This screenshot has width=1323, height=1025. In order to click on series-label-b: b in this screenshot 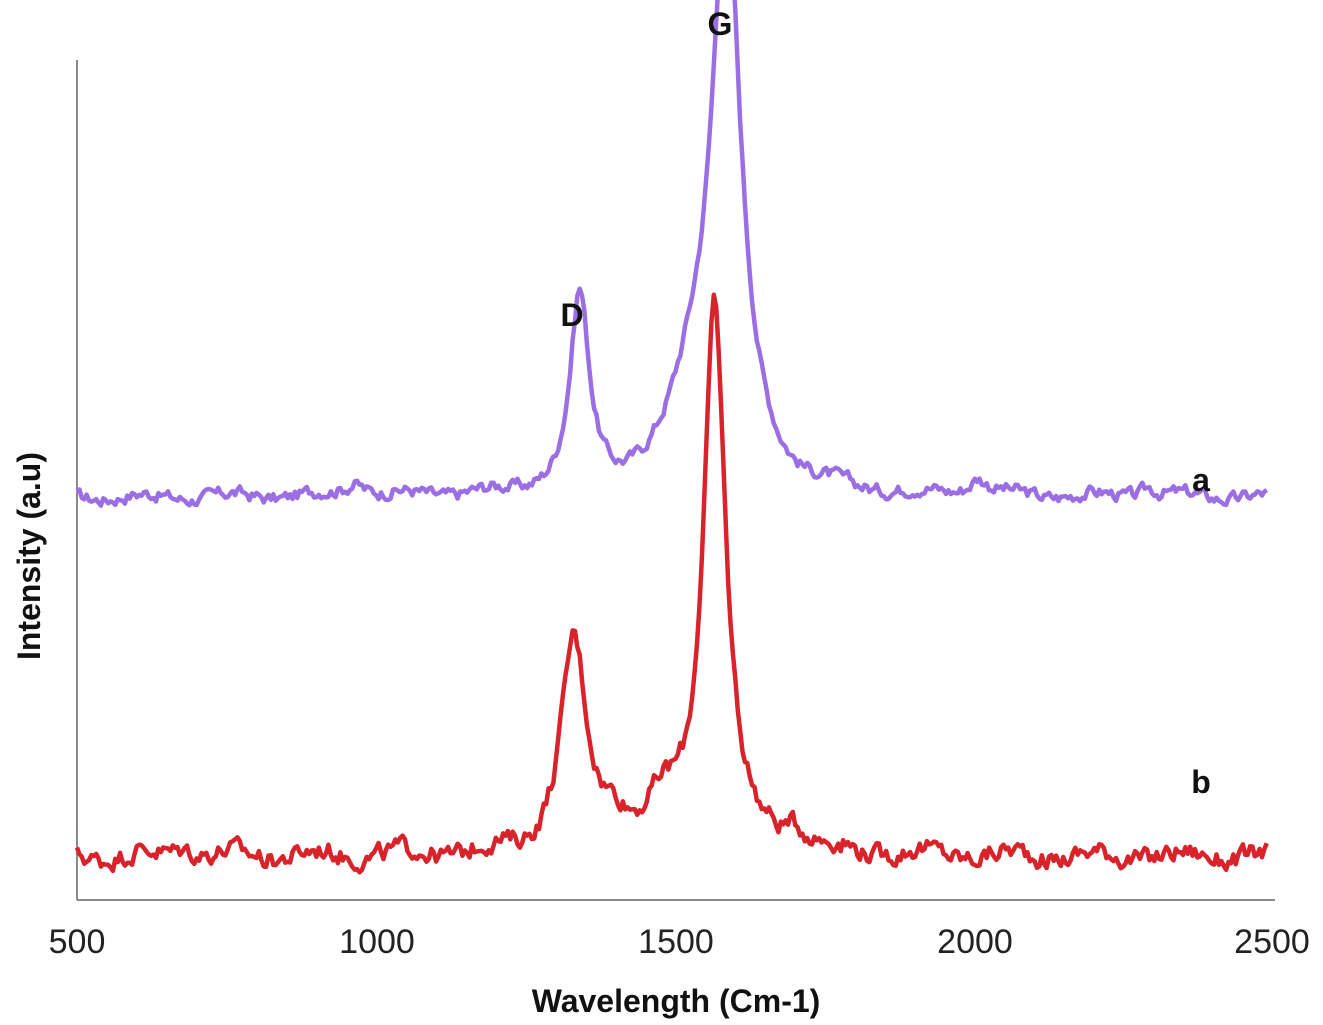, I will do `click(1201, 782)`.